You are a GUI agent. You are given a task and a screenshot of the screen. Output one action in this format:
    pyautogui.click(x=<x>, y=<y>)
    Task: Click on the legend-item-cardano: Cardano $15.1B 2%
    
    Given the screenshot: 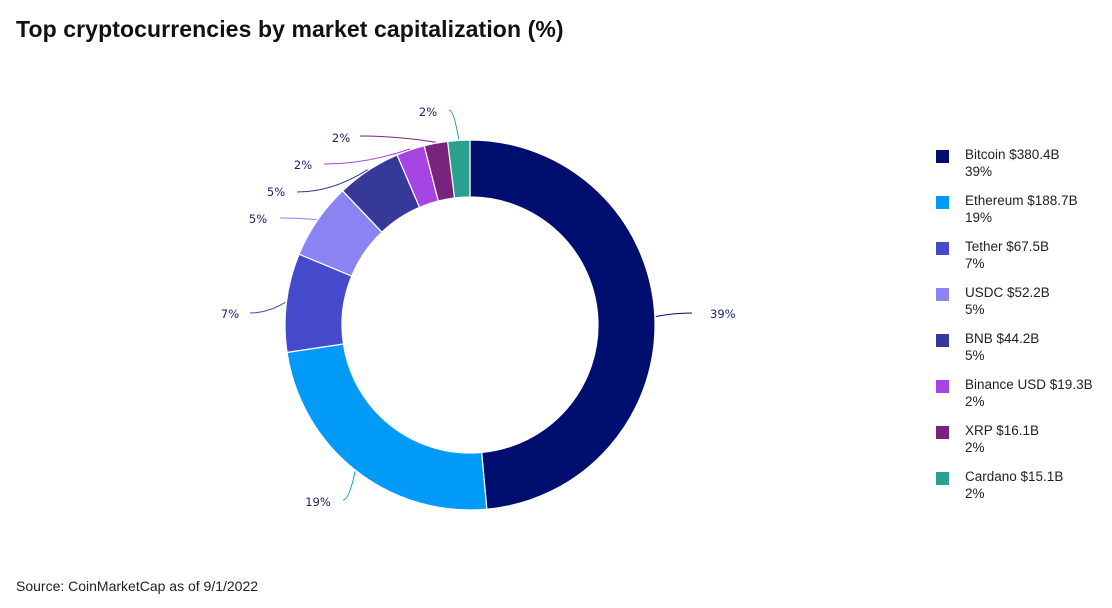 What is the action you would take?
    pyautogui.click(x=1021, y=491)
    